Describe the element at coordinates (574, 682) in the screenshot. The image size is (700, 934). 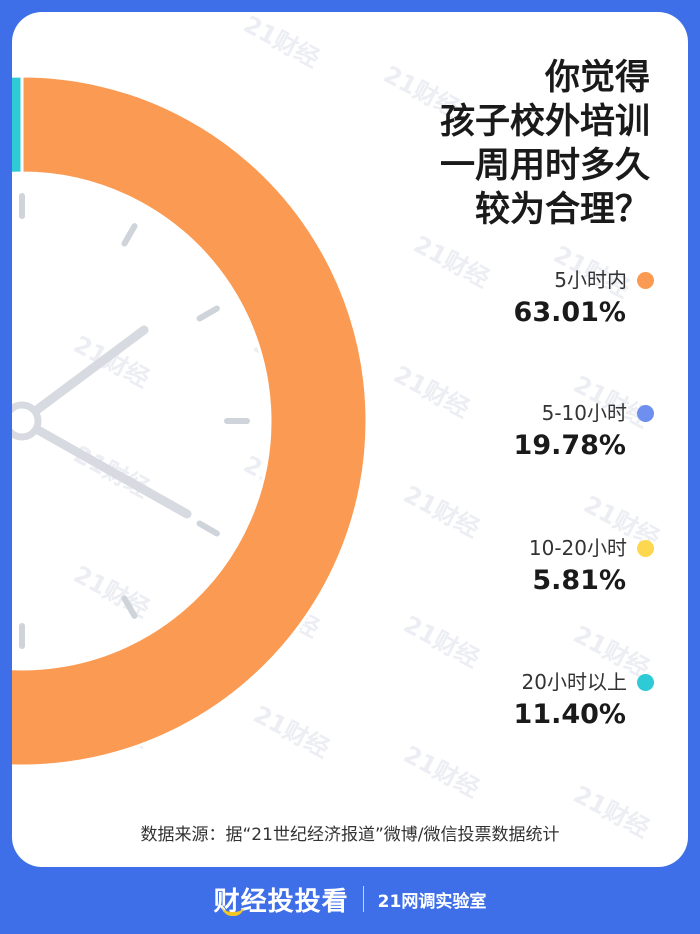
I see `legend-label-over-20h: 20小时以上` at that location.